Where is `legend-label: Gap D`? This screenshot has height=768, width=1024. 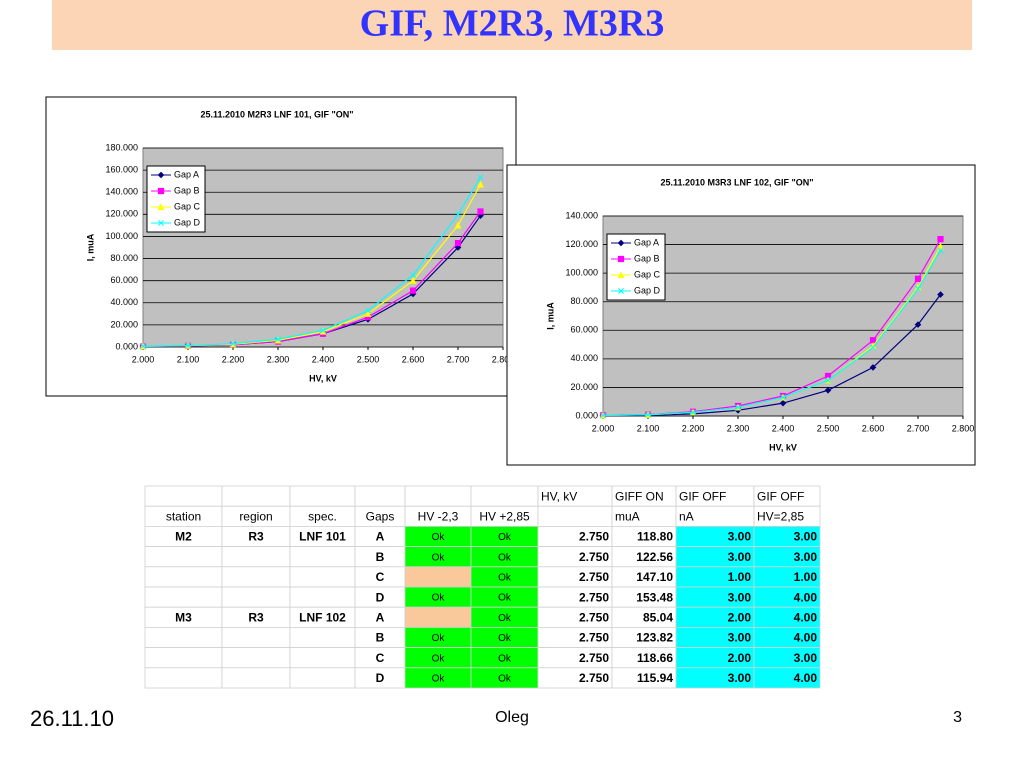 legend-label: Gap D is located at coordinates (187, 222).